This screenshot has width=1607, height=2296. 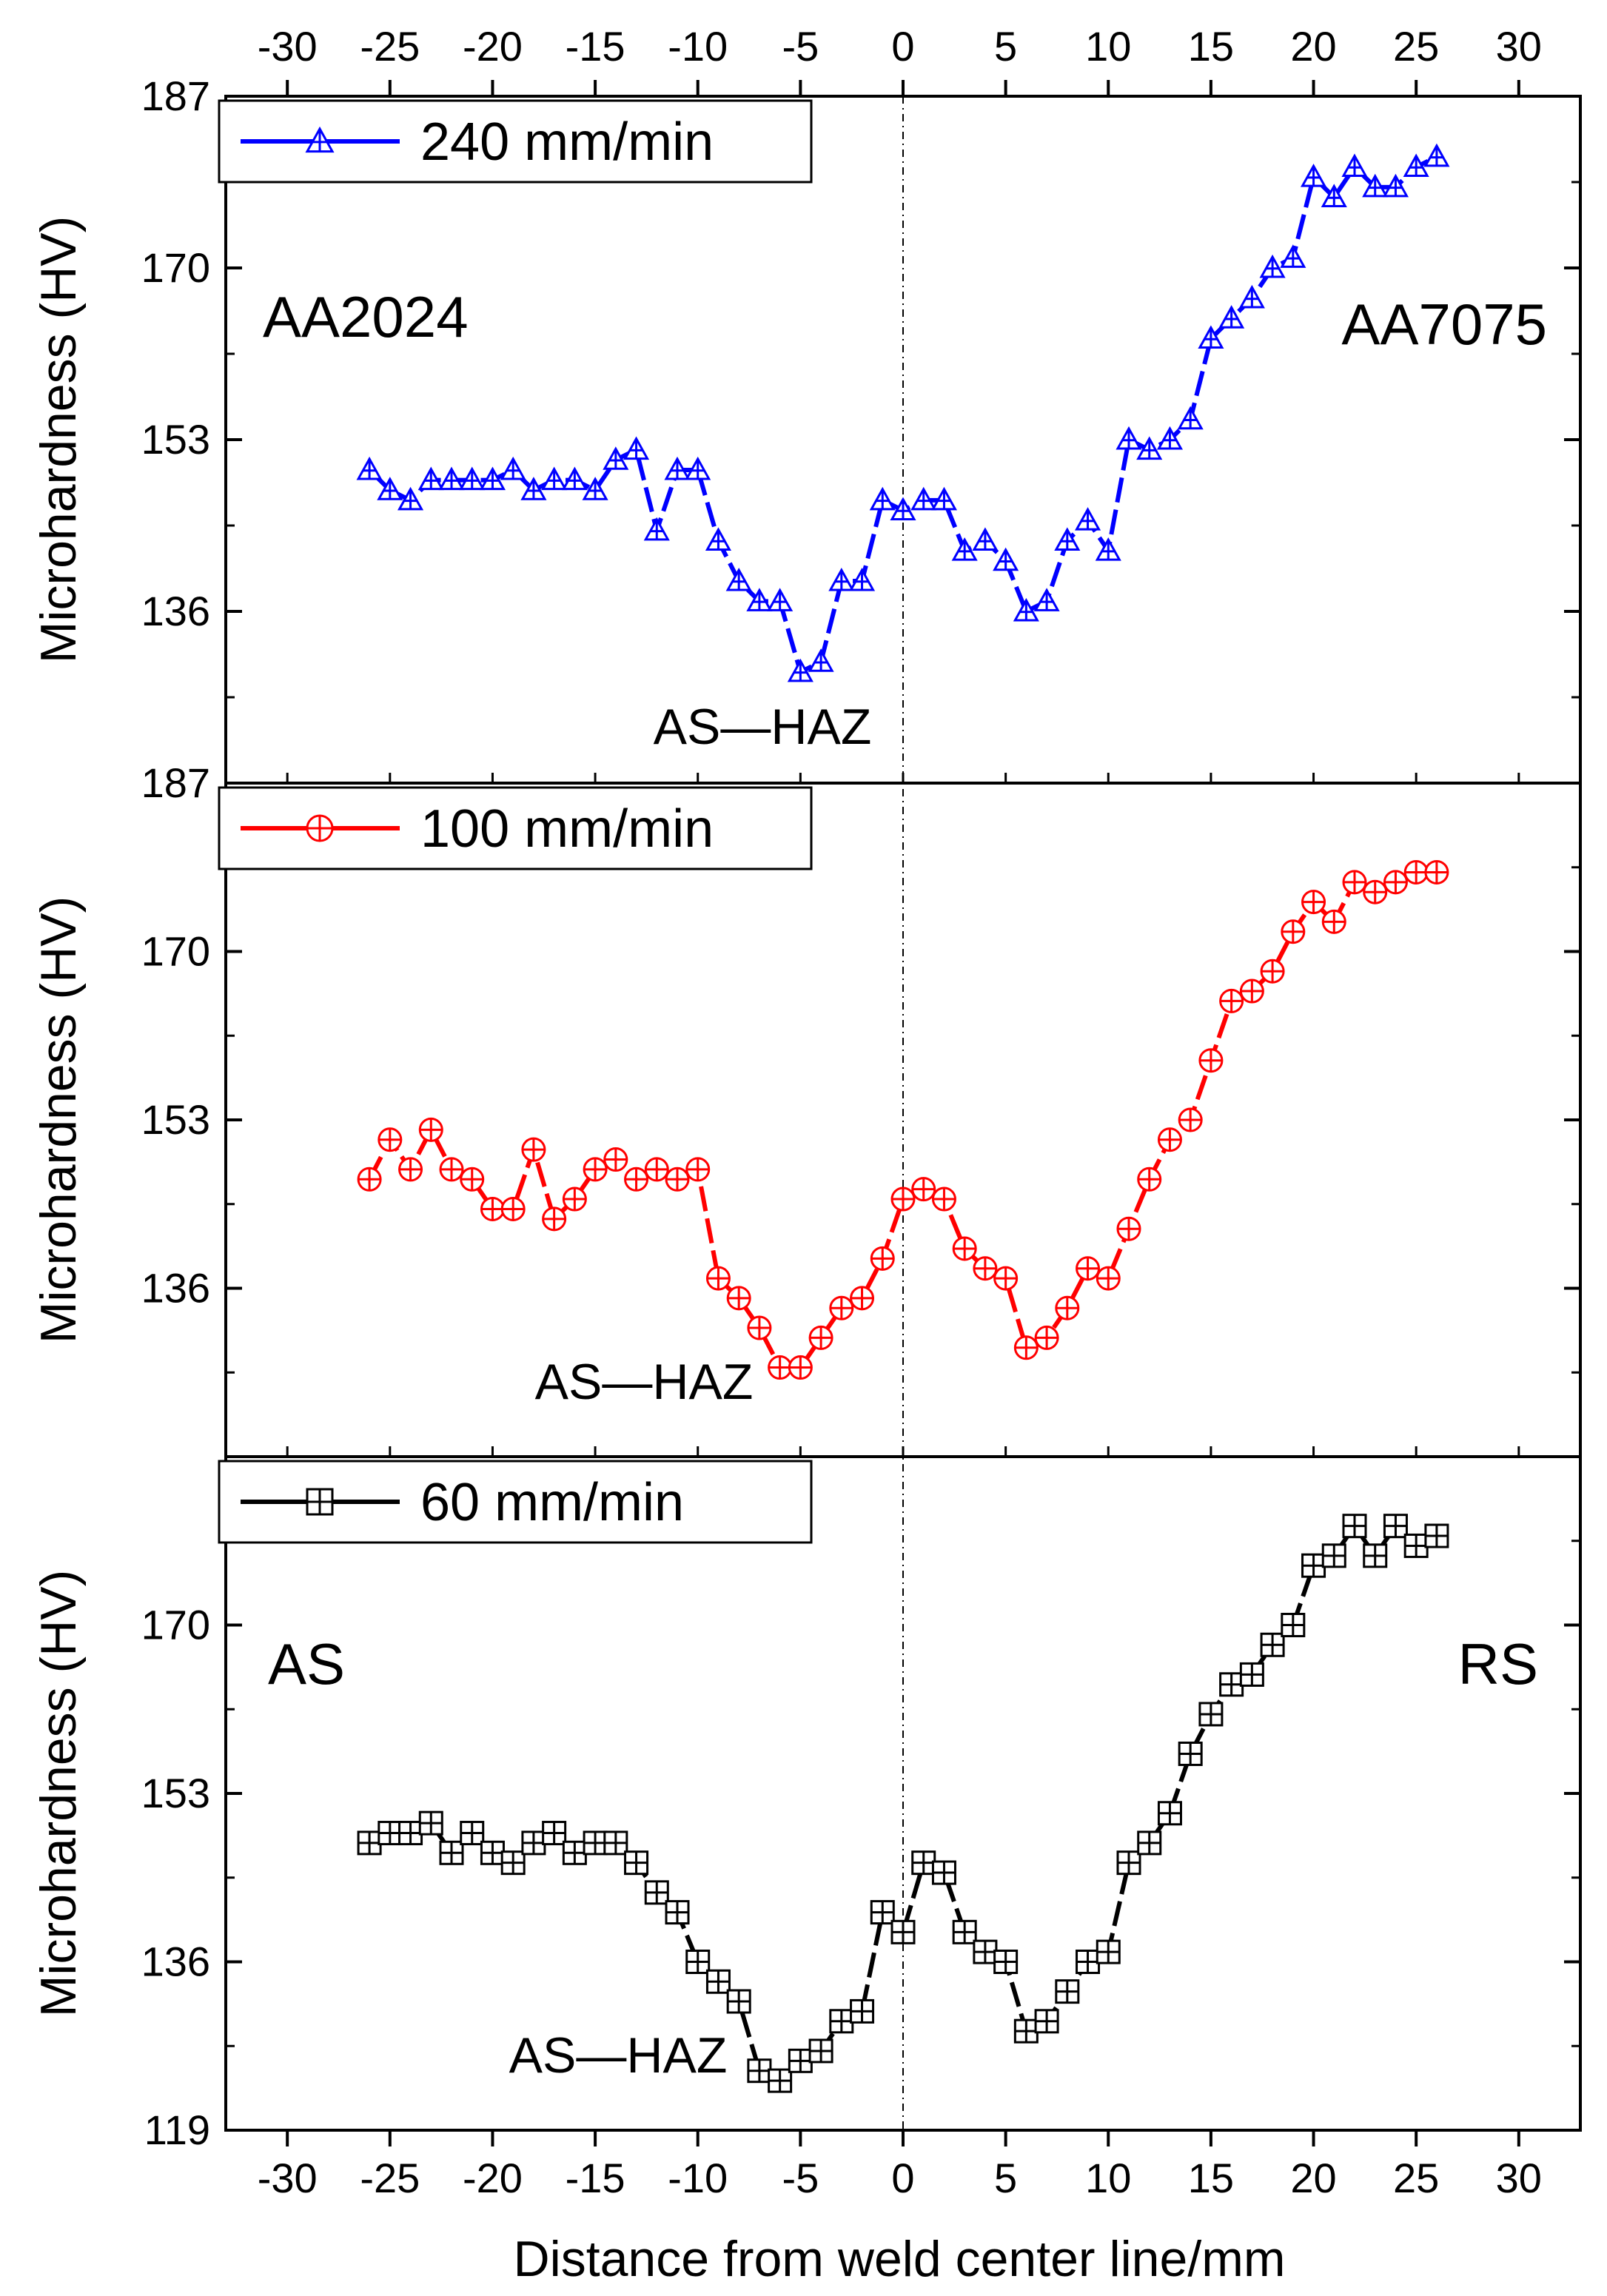 What do you see at coordinates (1108, 2178) in the screenshot?
I see `x-tick-label-bottom: 10` at bounding box center [1108, 2178].